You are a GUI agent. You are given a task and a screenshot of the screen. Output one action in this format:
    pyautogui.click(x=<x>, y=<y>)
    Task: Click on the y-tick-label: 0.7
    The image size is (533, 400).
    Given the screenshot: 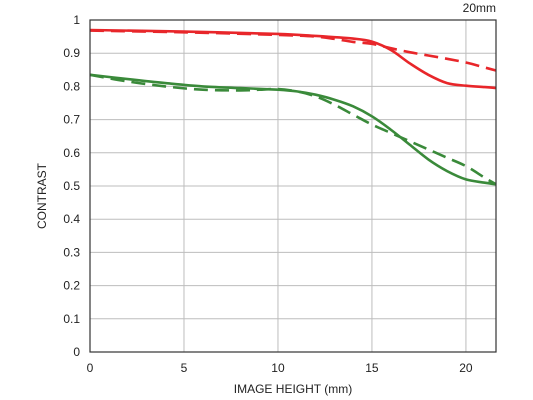 What is the action you would take?
    pyautogui.click(x=71, y=120)
    